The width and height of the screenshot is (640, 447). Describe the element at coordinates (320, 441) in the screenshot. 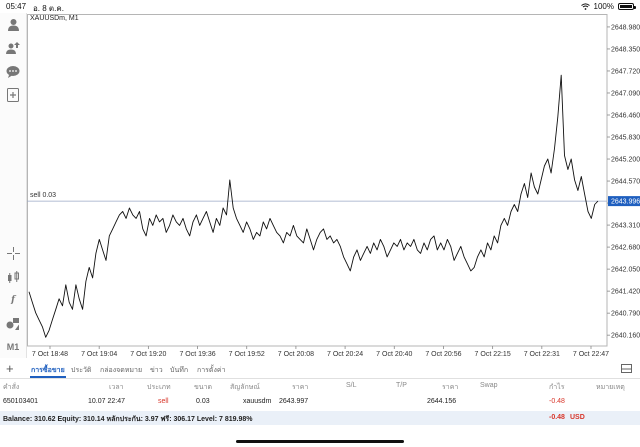

I see `home-indicator` at that location.